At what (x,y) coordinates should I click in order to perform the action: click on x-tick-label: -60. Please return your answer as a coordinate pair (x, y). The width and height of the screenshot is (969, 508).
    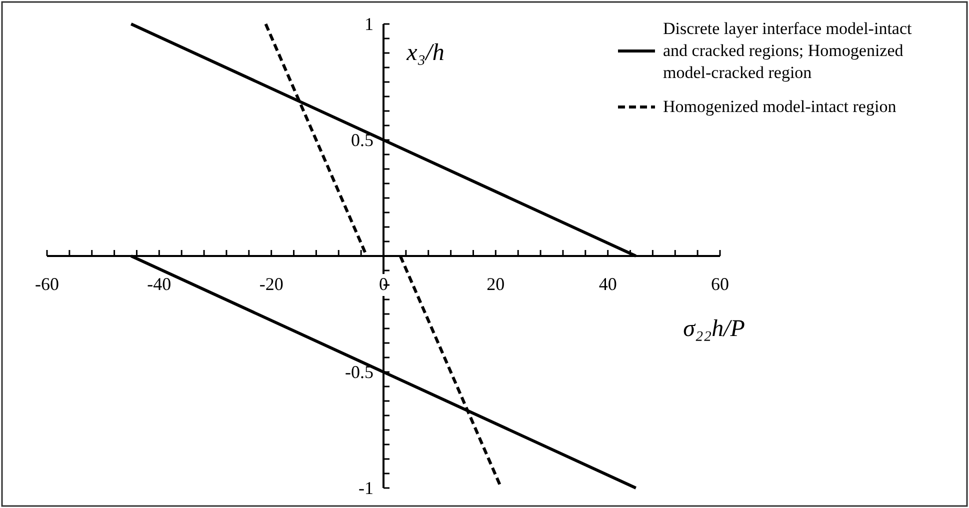
    Looking at the image, I should click on (47, 284).